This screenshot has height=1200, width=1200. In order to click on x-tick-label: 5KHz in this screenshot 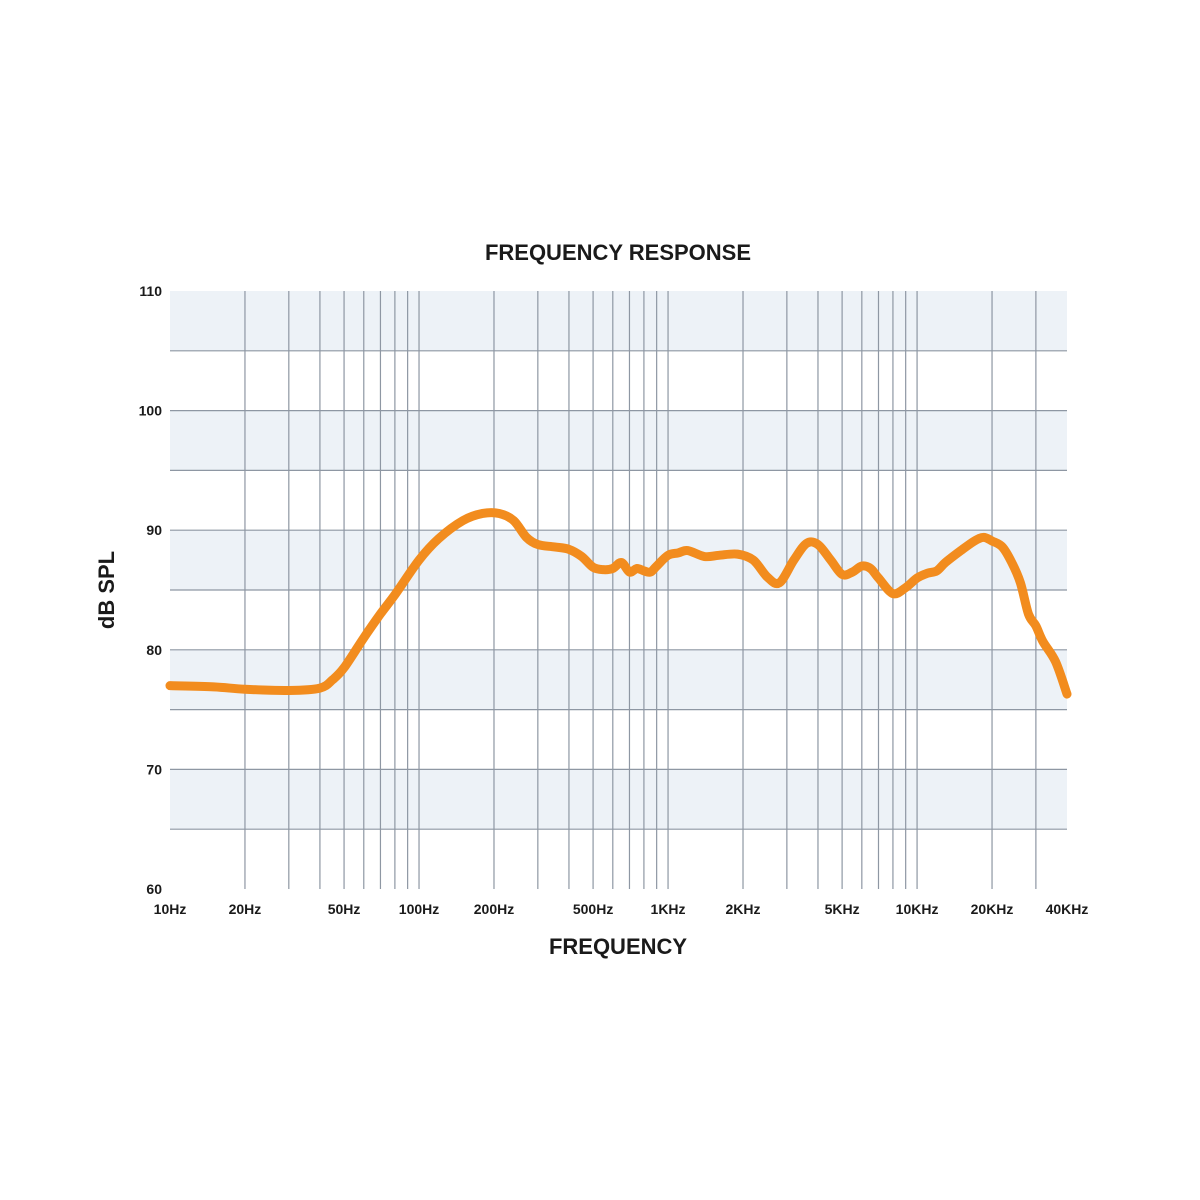, I will do `click(842, 909)`.